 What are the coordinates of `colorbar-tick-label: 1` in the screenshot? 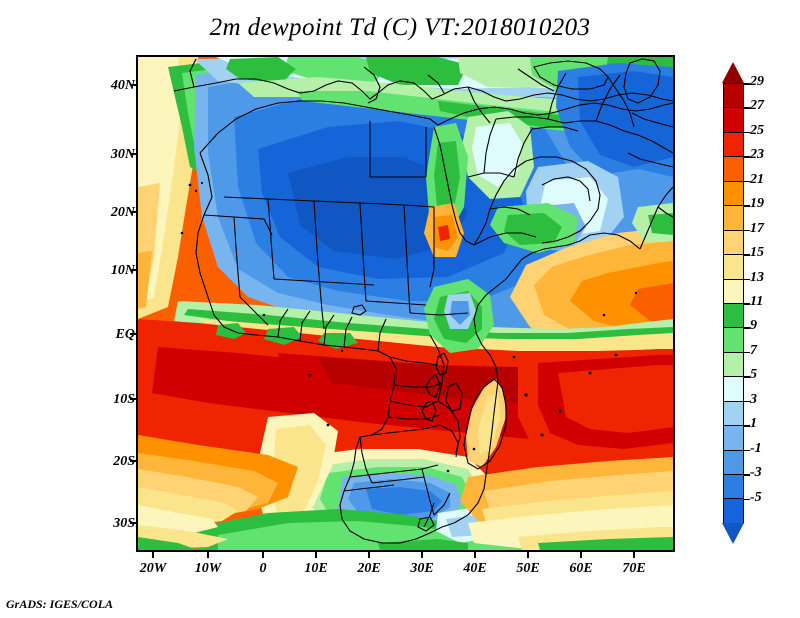 It's located at (753, 424).